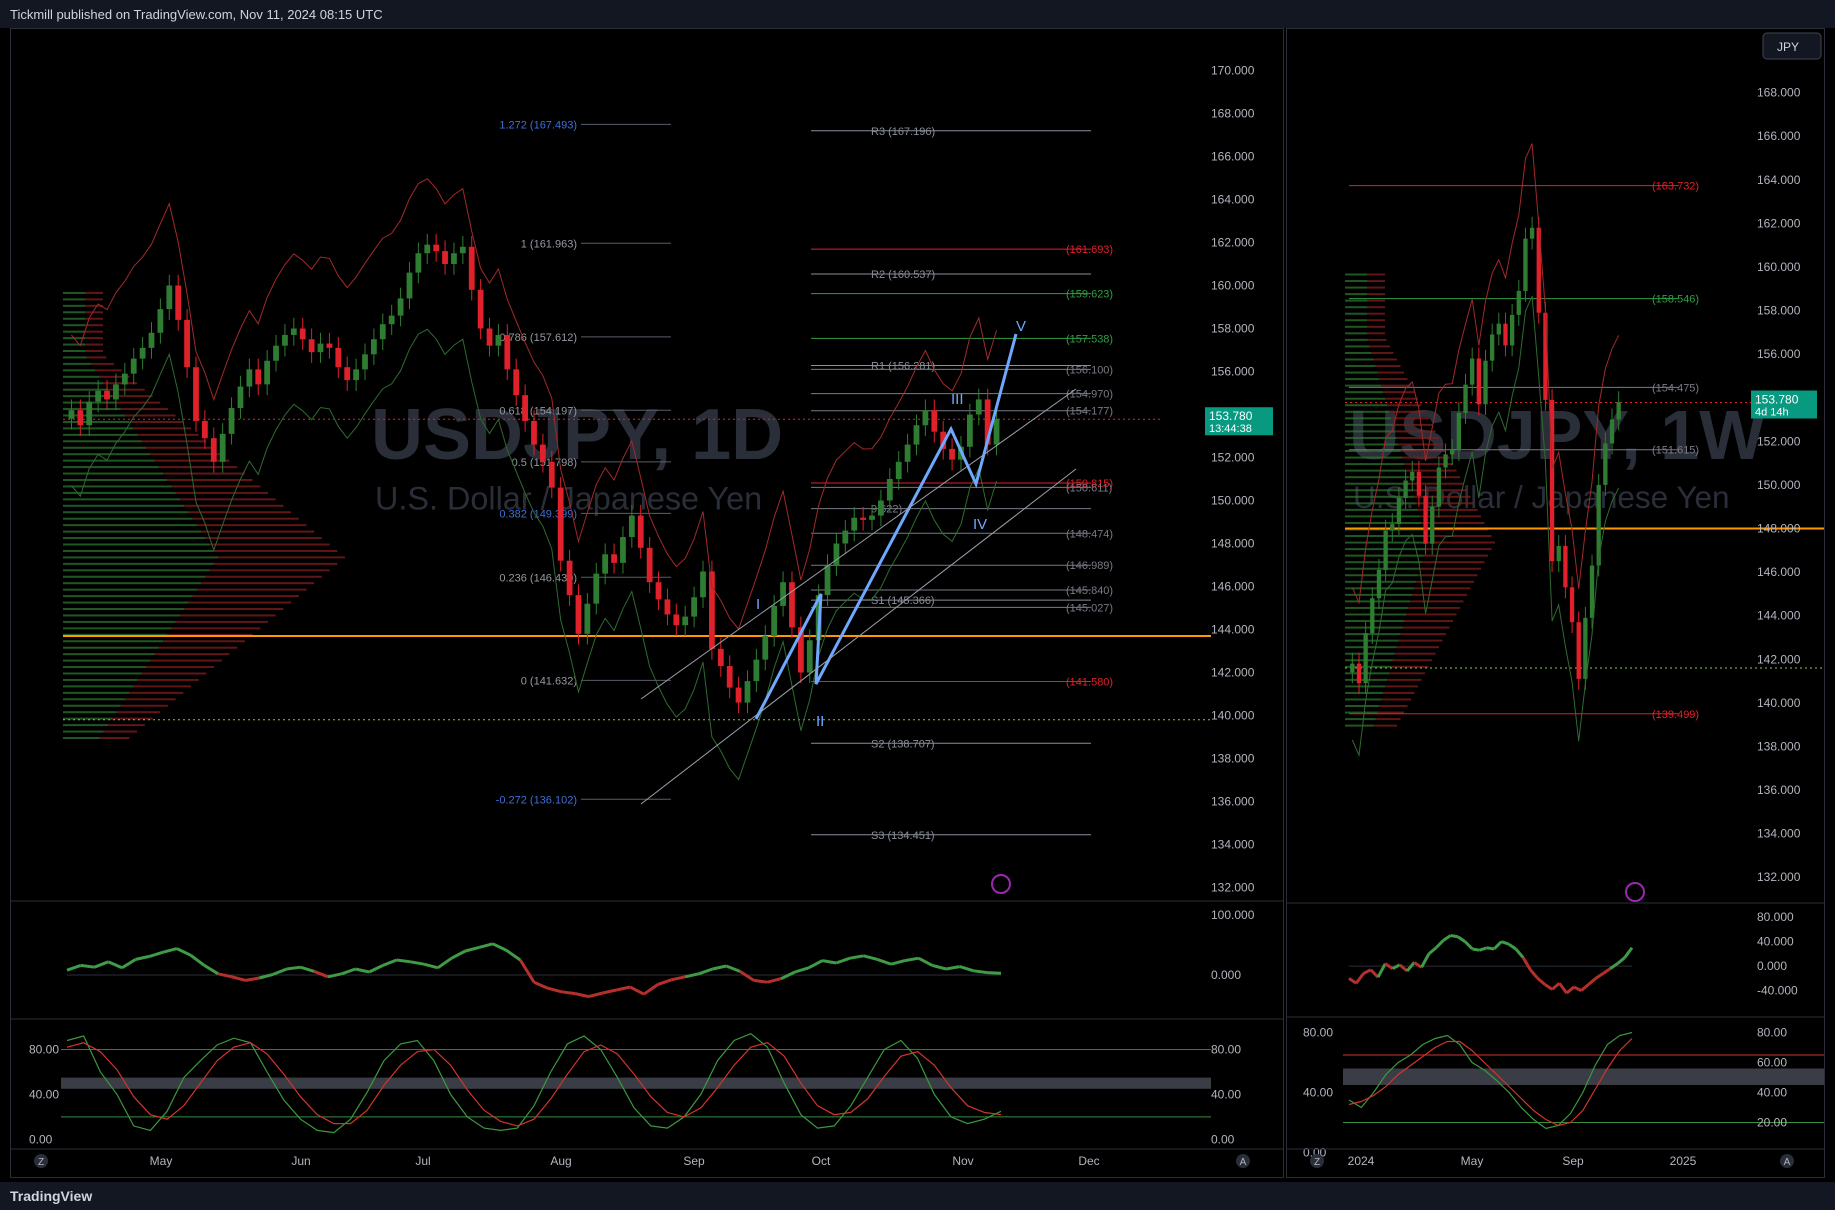 Image resolution: width=1835 pixels, height=1210 pixels. I want to click on price-tag-value: 153.780, so click(1777, 400).